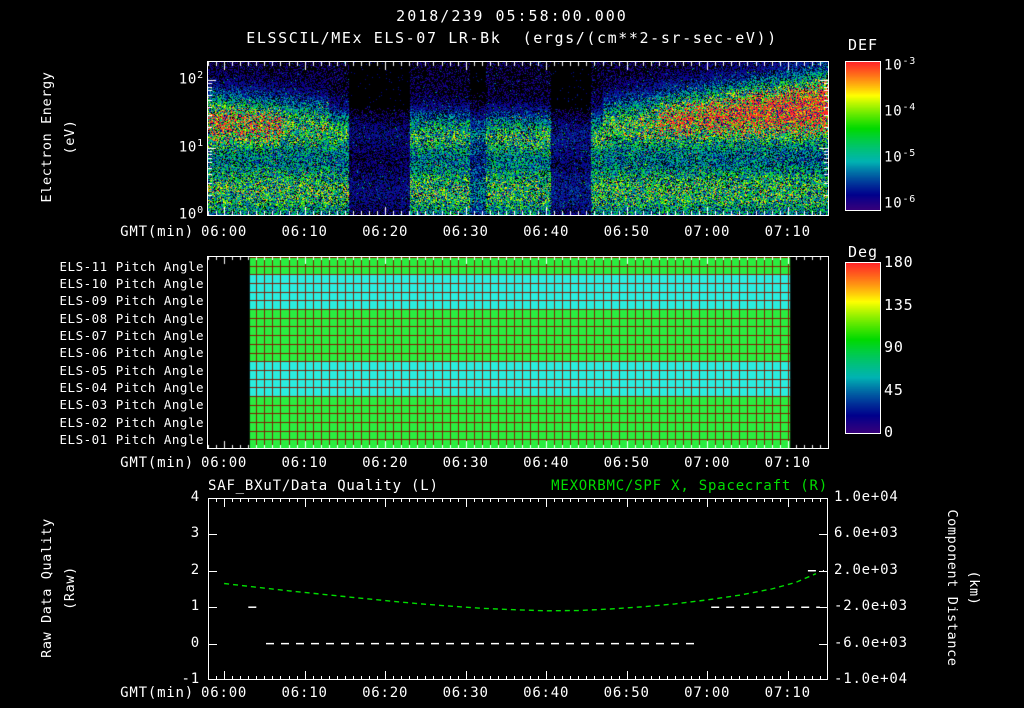 This screenshot has height=708, width=1024. I want to click on pitch-row-label: ELS-09 Pitch Angle, so click(131, 301).